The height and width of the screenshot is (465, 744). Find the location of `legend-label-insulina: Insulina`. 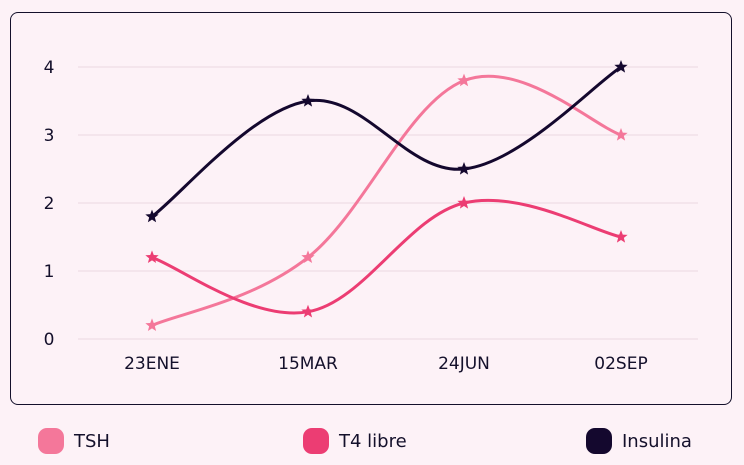

legend-label-insulina: Insulina is located at coordinates (657, 441).